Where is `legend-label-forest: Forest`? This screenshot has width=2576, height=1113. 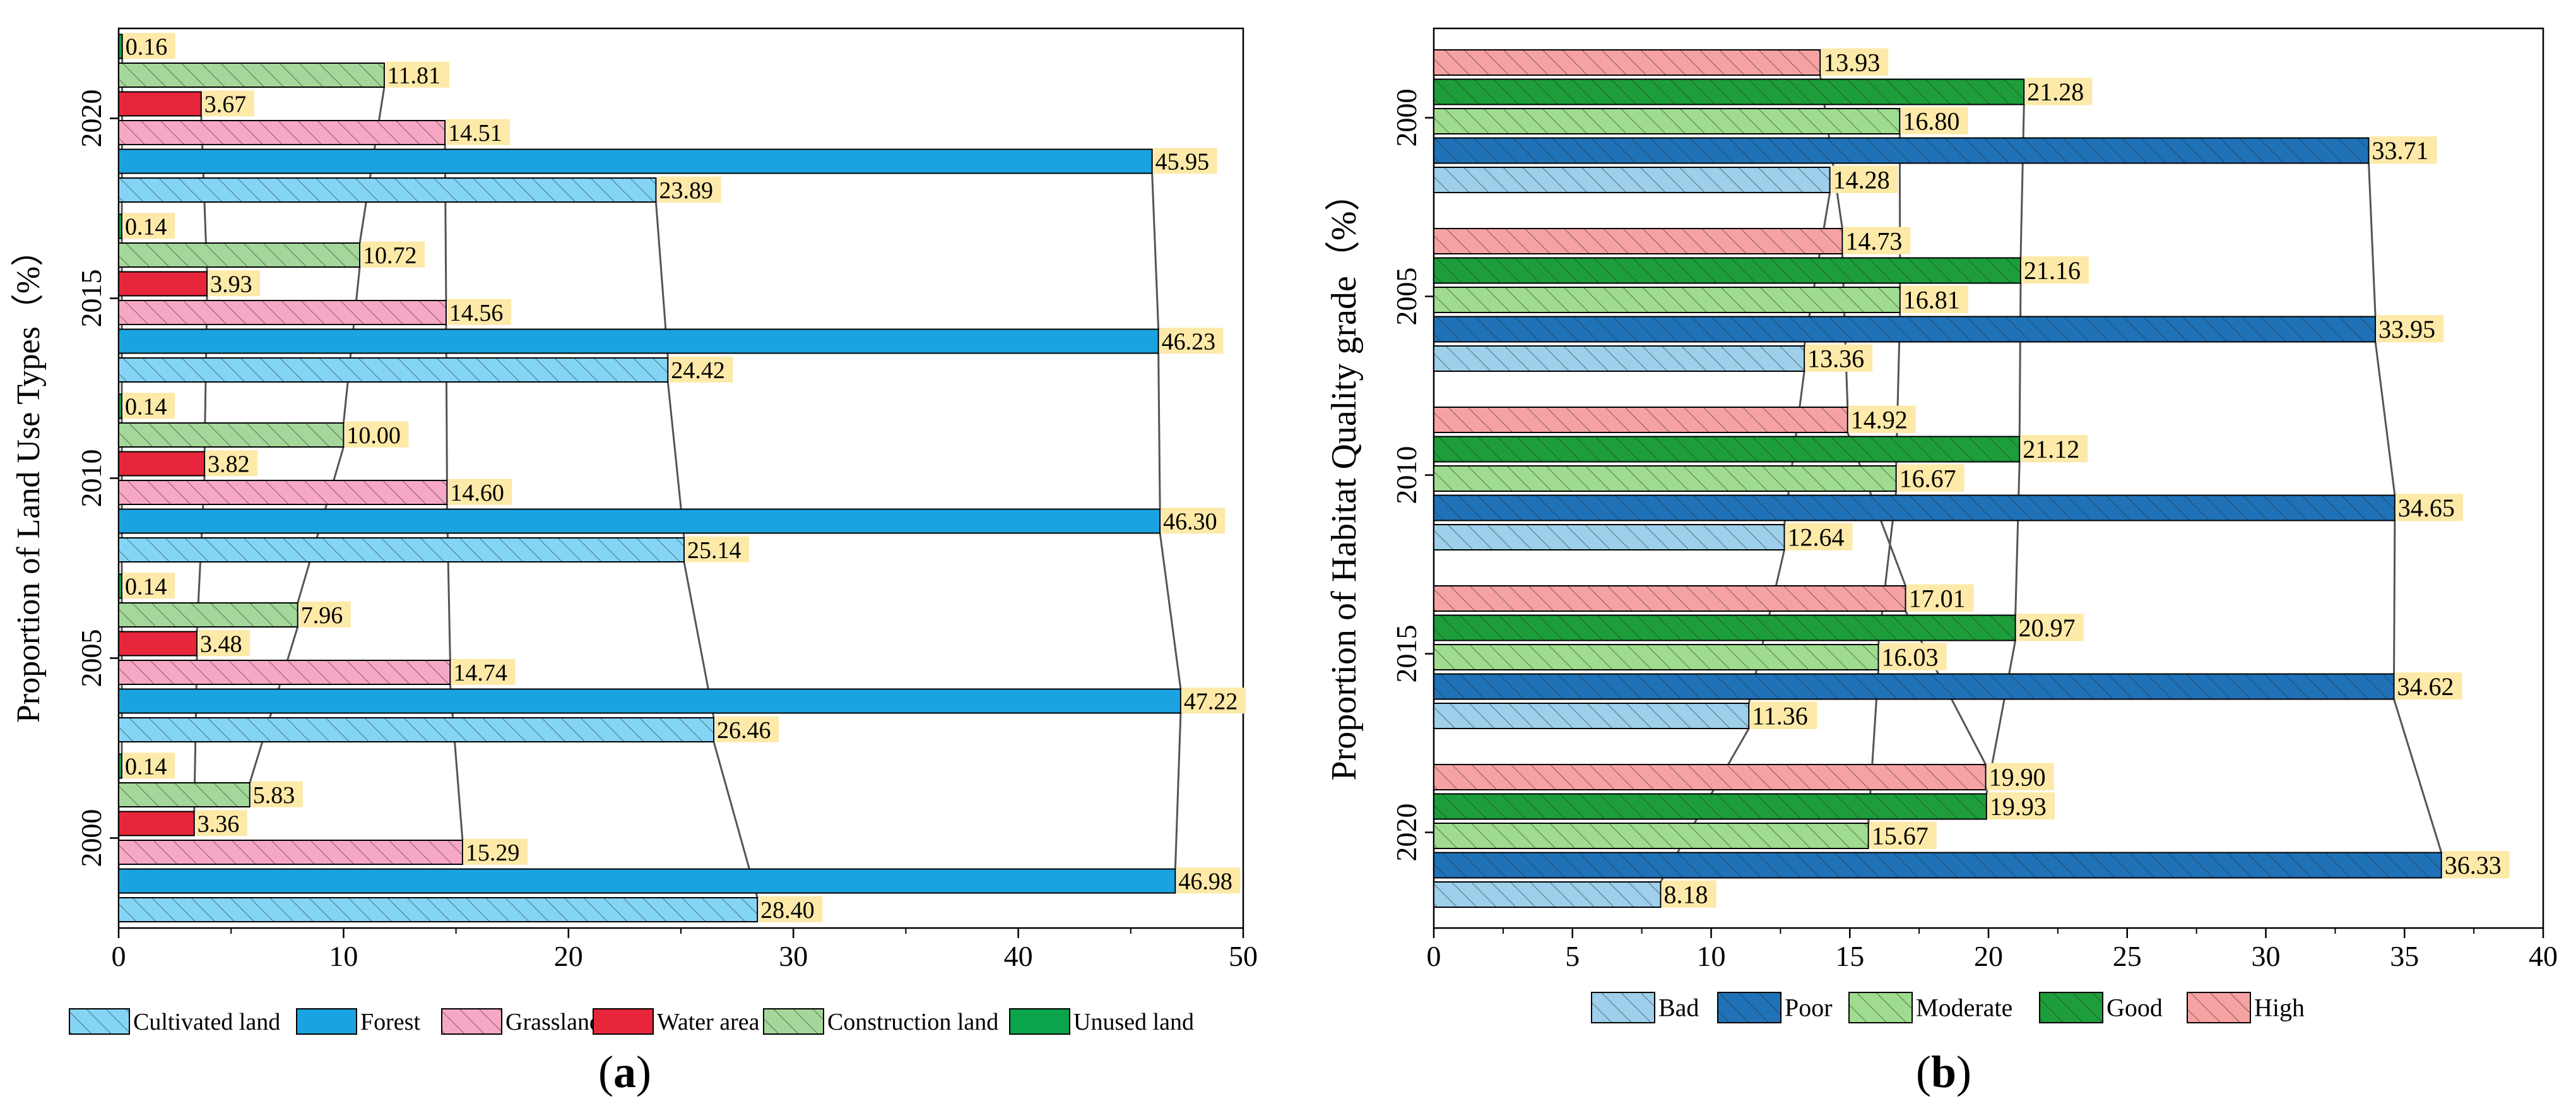
legend-label-forest: Forest is located at coordinates (390, 1022).